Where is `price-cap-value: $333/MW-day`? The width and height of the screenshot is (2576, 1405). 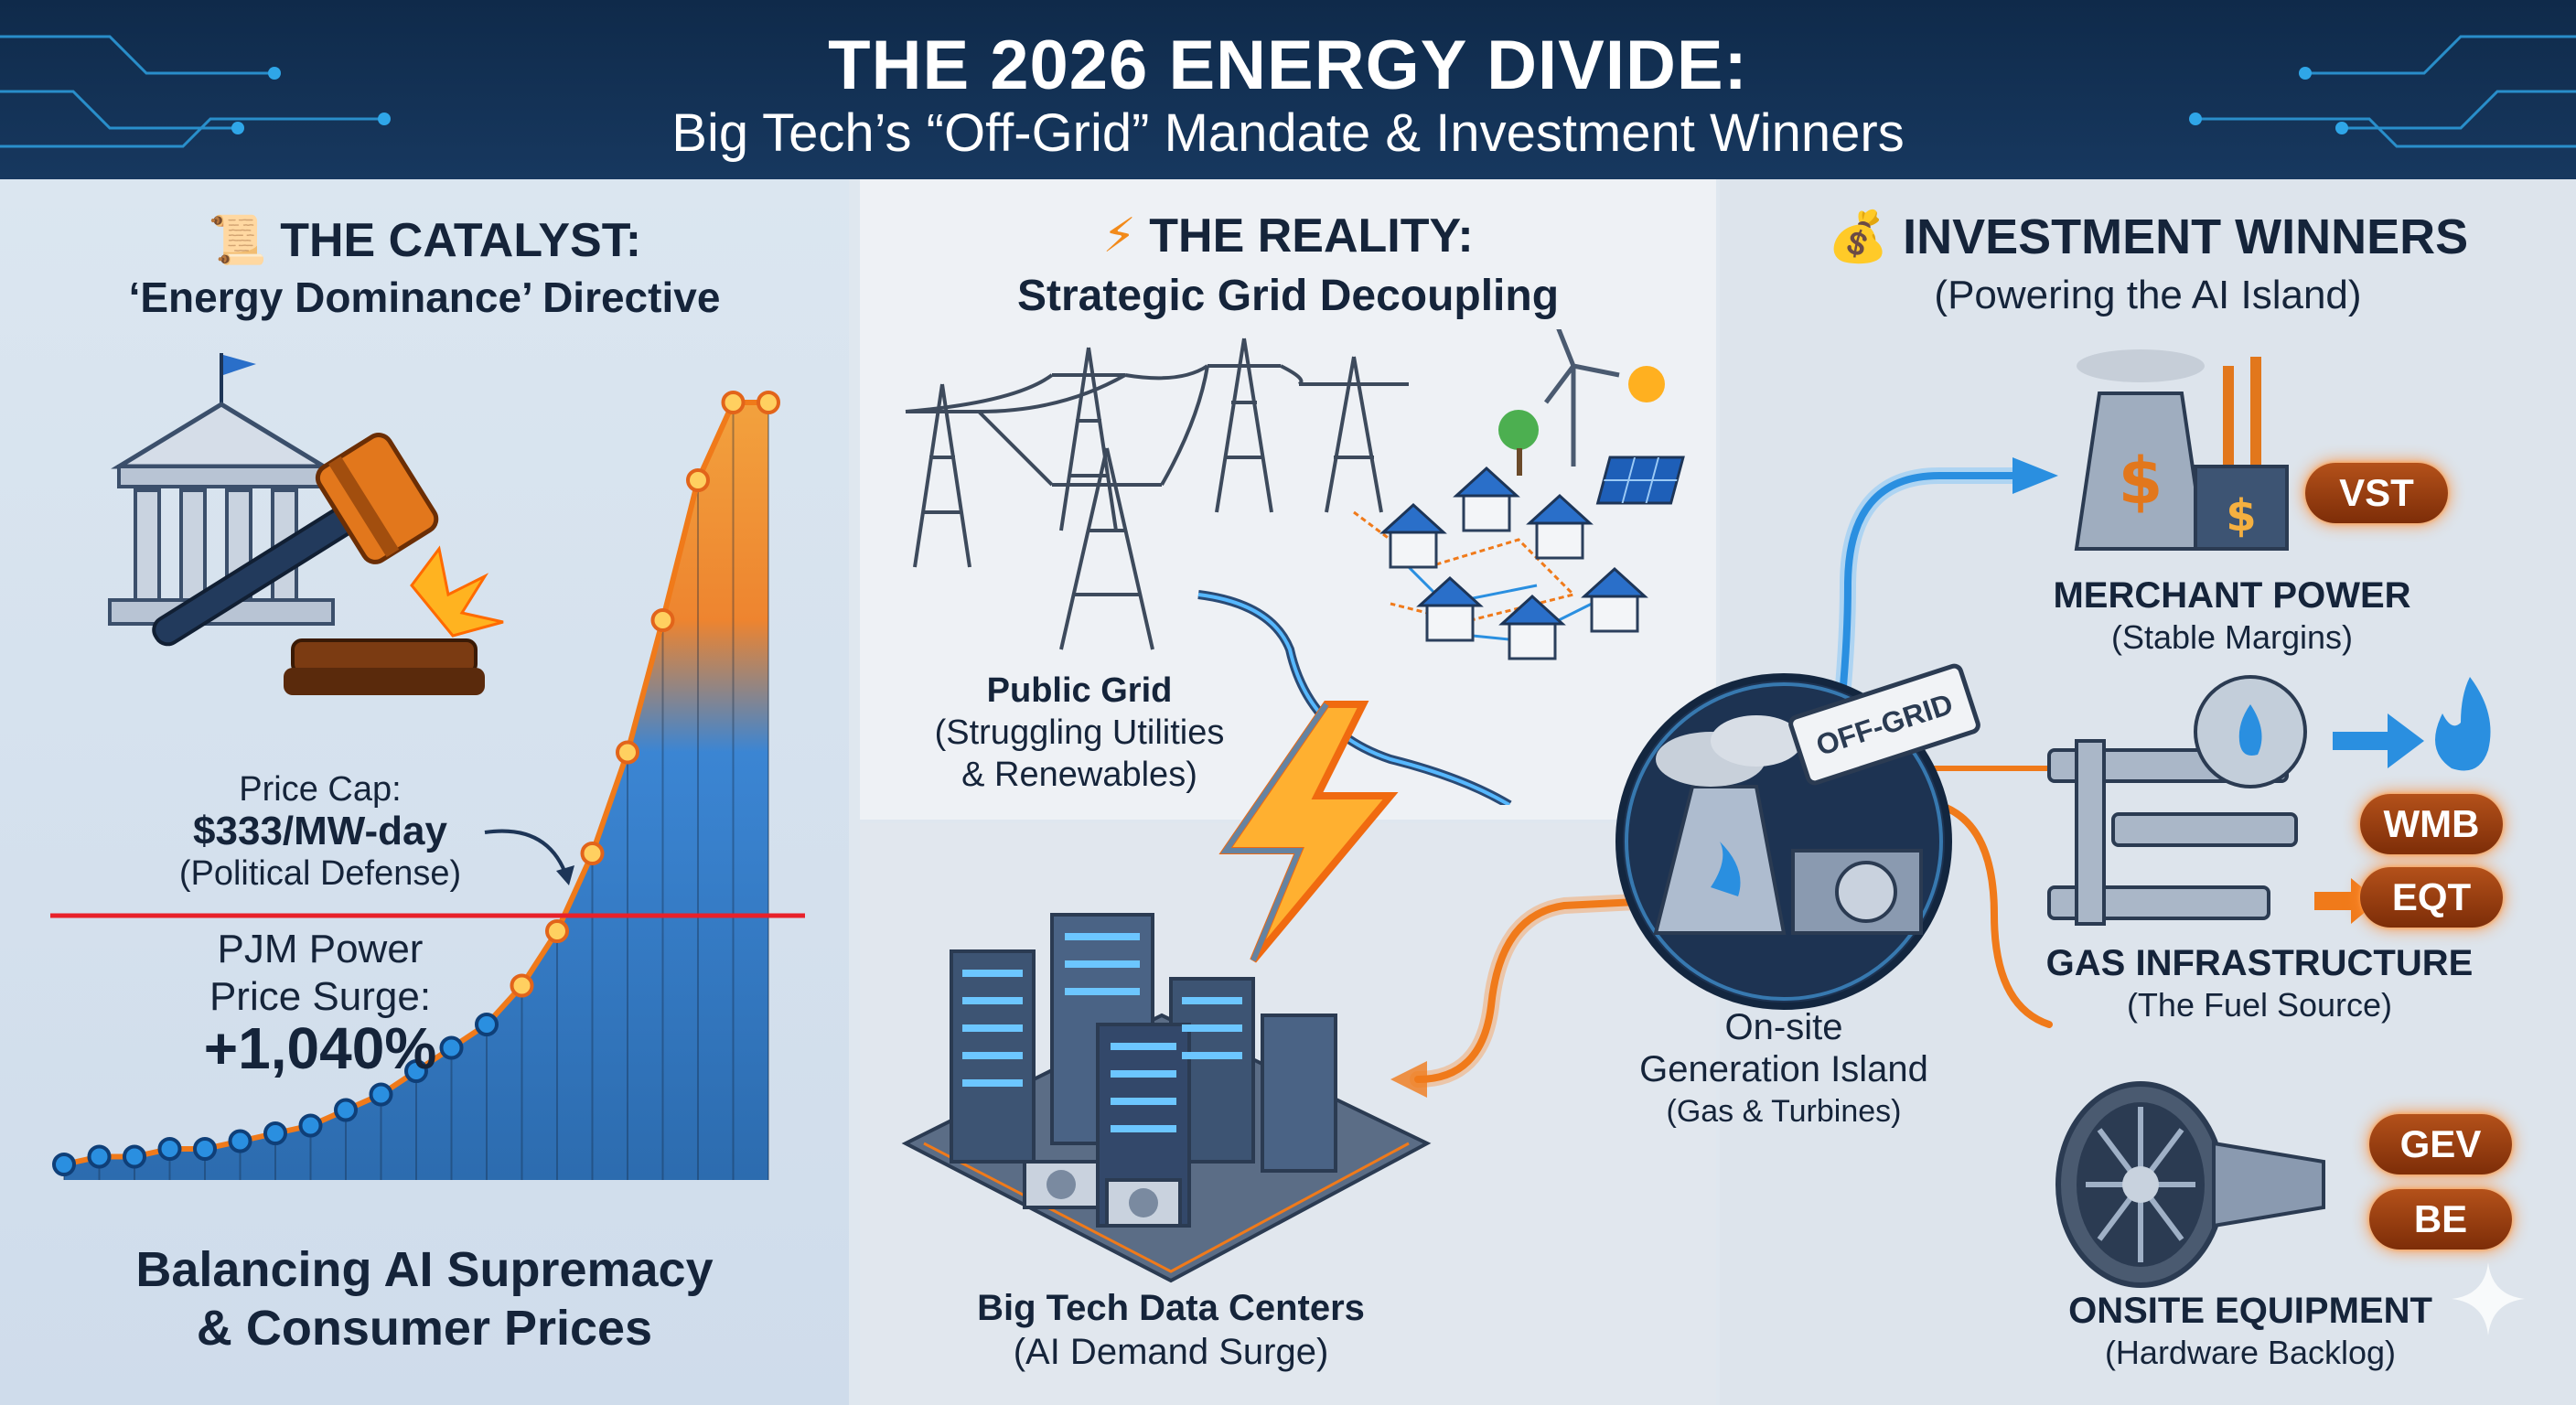
price-cap-value: $333/MW-day is located at coordinates (320, 831).